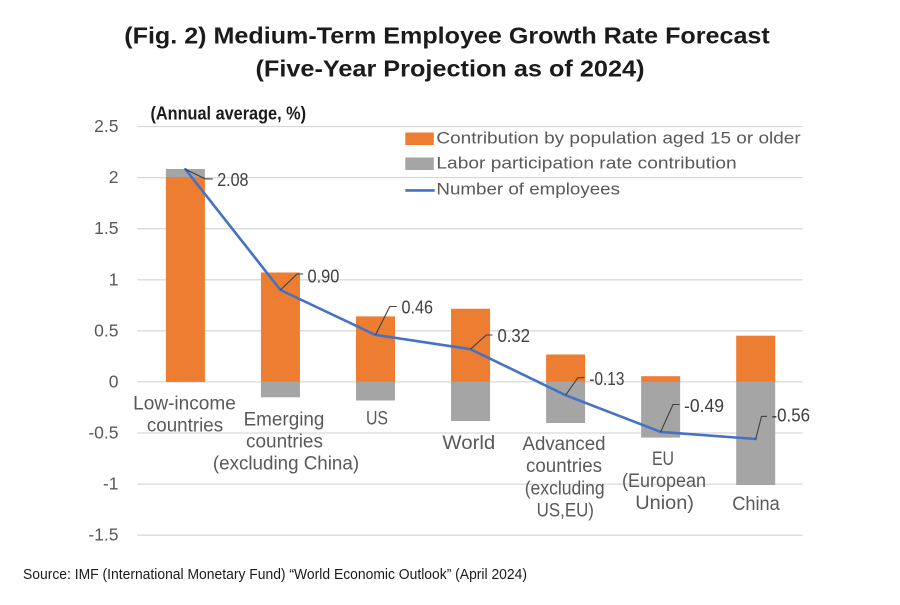 This screenshot has width=900, height=605. What do you see at coordinates (103, 433) in the screenshot?
I see `svg-text: -0.5` at bounding box center [103, 433].